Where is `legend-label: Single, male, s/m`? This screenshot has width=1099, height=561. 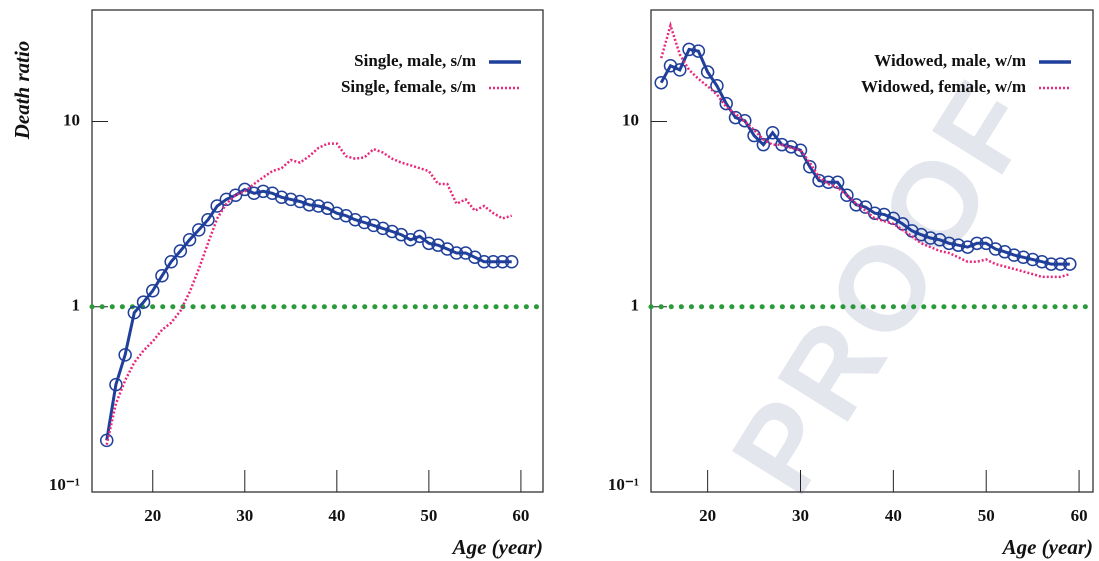
legend-label: Single, male, s/m is located at coordinates (415, 60).